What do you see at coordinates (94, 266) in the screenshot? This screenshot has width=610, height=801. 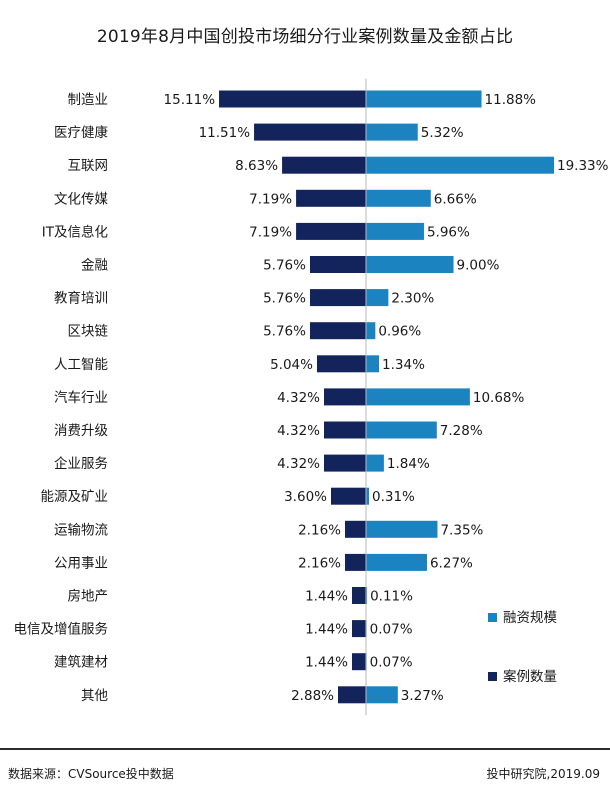 I see `category-label: 金融` at bounding box center [94, 266].